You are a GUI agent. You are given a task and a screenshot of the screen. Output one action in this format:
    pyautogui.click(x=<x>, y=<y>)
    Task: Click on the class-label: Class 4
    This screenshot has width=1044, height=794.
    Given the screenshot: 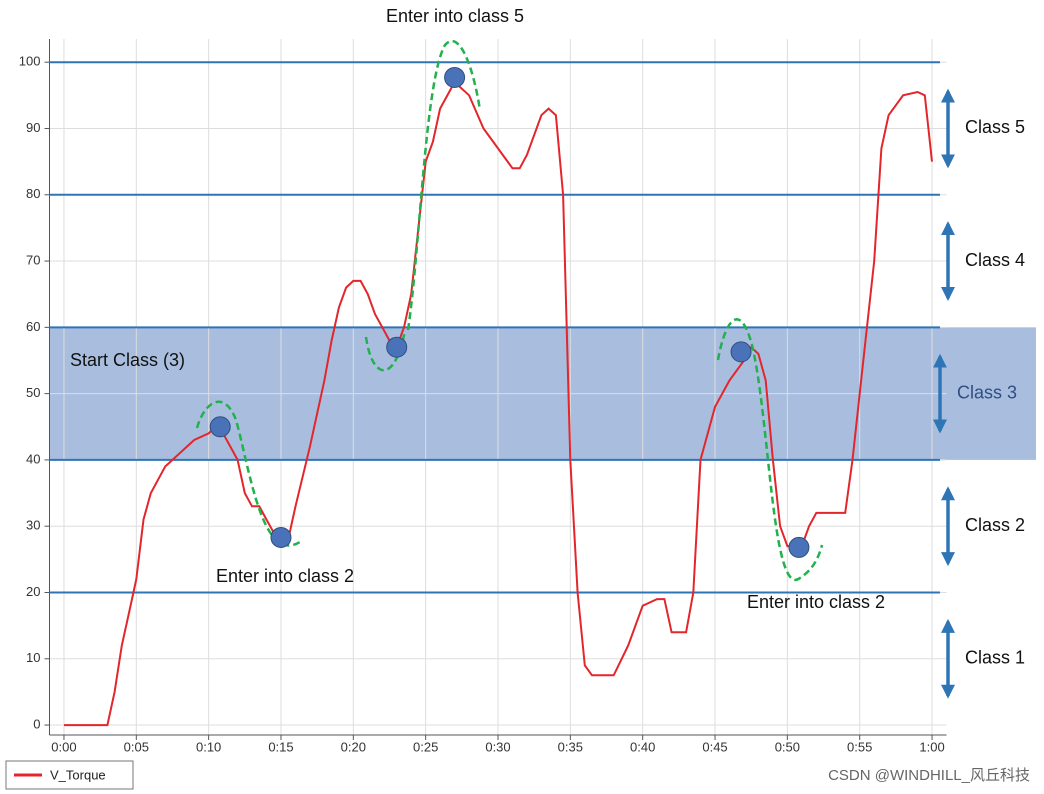 What is the action you would take?
    pyautogui.click(x=995, y=260)
    